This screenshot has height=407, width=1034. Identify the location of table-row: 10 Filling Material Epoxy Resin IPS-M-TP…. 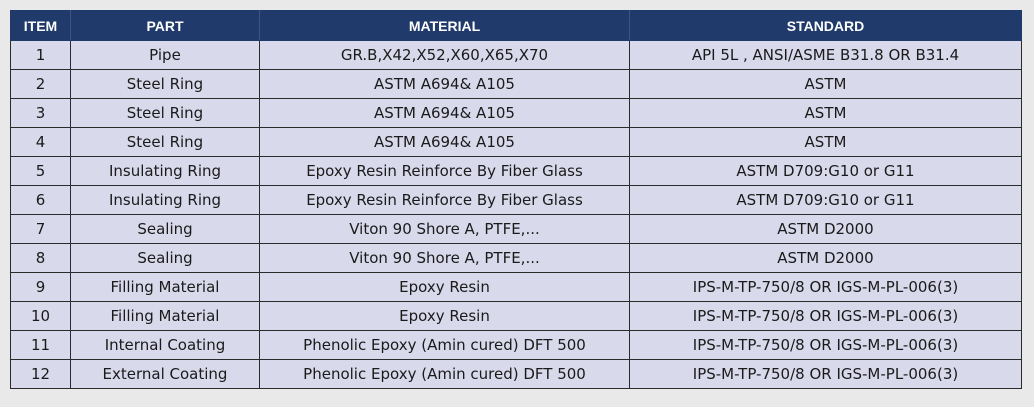
(516, 316).